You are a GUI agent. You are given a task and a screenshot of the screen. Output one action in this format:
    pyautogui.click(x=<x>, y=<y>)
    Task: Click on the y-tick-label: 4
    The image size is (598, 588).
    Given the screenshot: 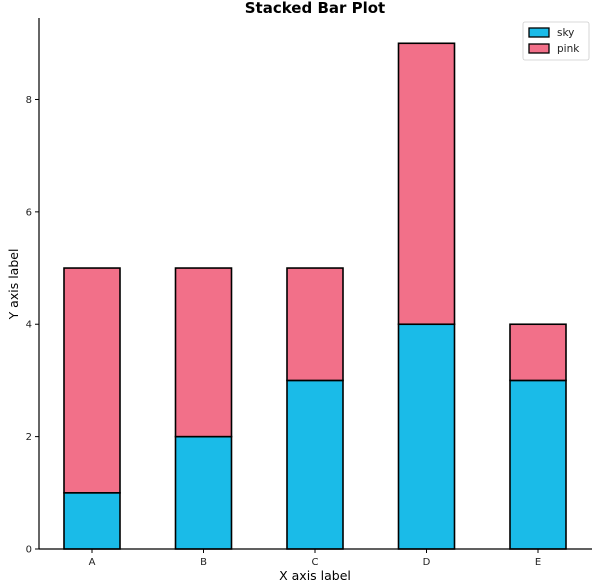 What is the action you would take?
    pyautogui.click(x=29, y=325)
    